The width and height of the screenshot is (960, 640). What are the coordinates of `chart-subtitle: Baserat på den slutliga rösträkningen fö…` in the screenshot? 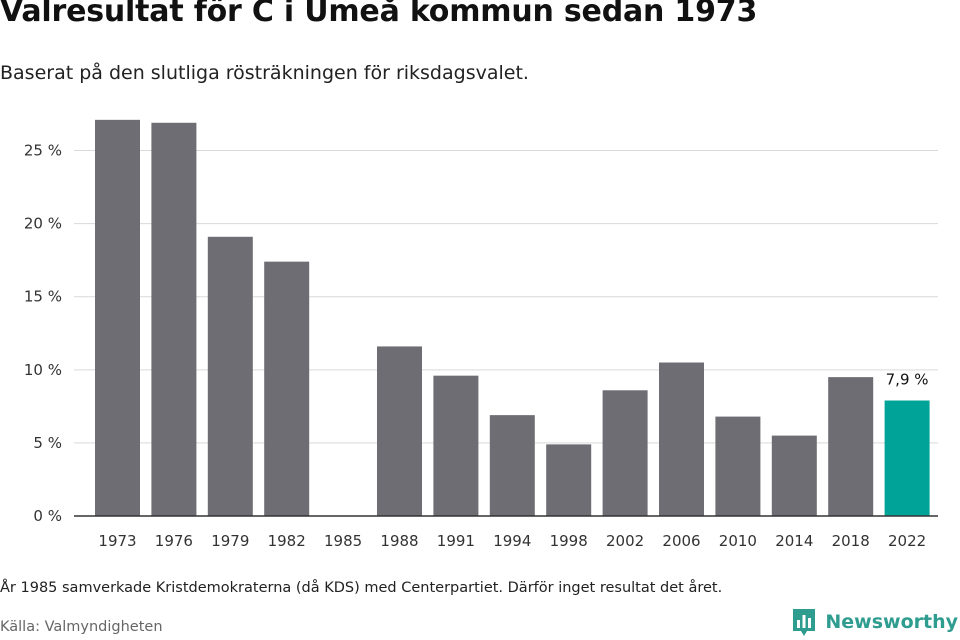 It's located at (264, 73).